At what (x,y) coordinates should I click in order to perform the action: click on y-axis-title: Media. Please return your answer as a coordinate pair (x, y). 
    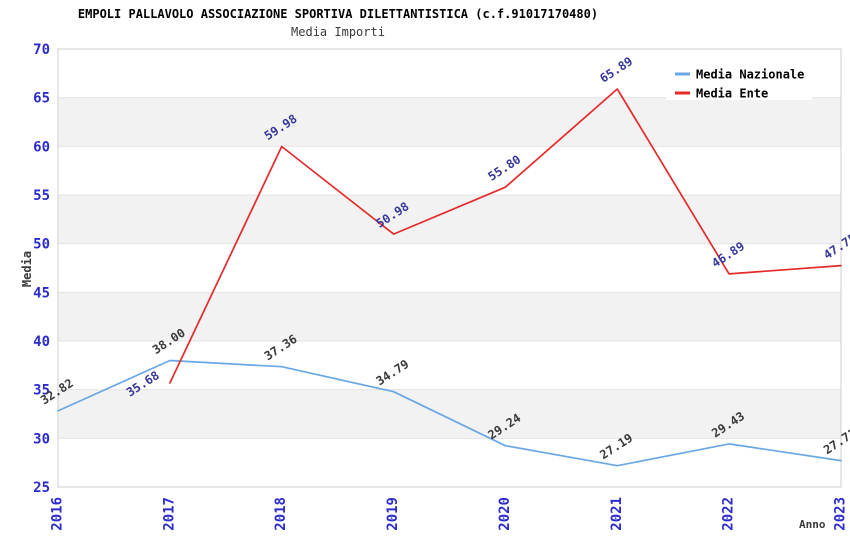
    Looking at the image, I should click on (27, 269).